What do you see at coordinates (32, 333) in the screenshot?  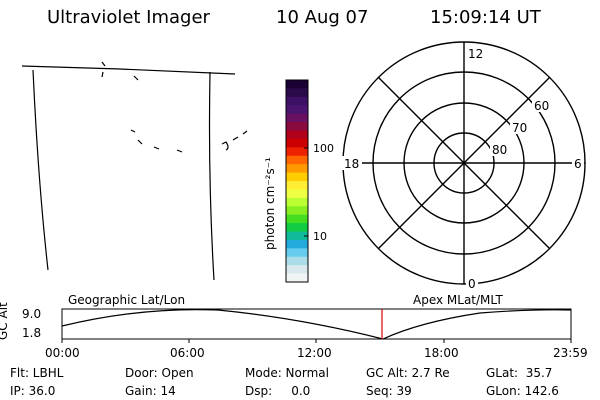 I see `orbit-ytick-1-8: 1.8` at bounding box center [32, 333].